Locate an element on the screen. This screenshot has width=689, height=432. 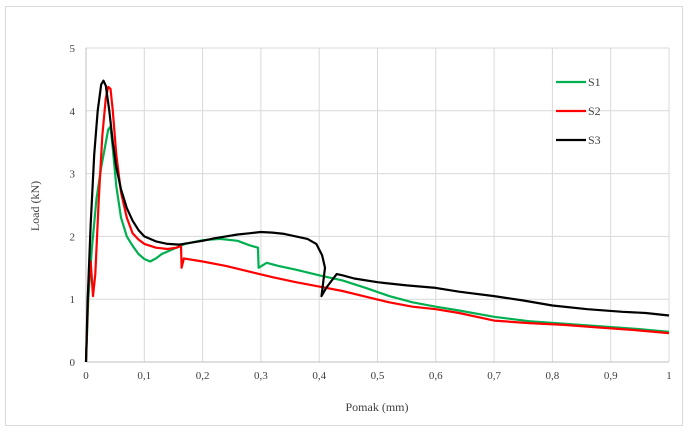
x-axis-title: Pomak (mm) is located at coordinates (377, 407).